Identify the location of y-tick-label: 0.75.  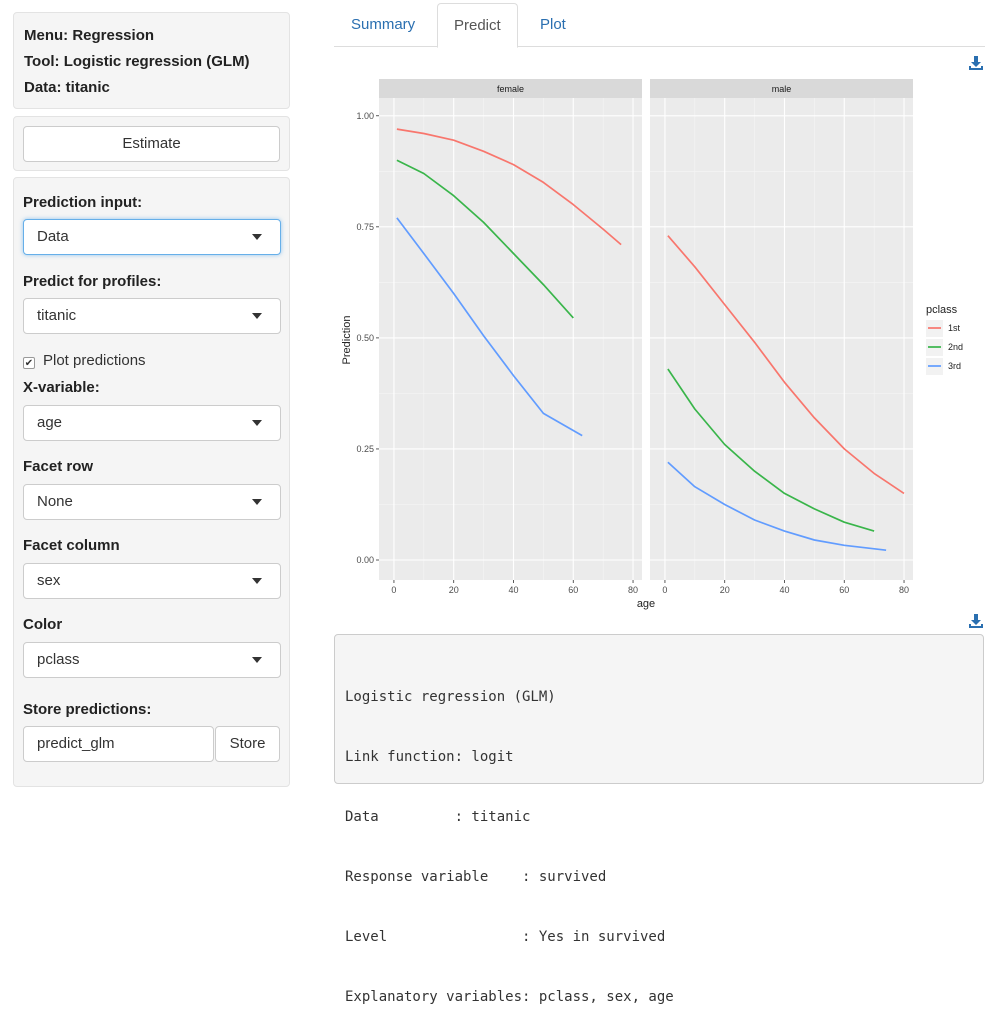
(365, 227).